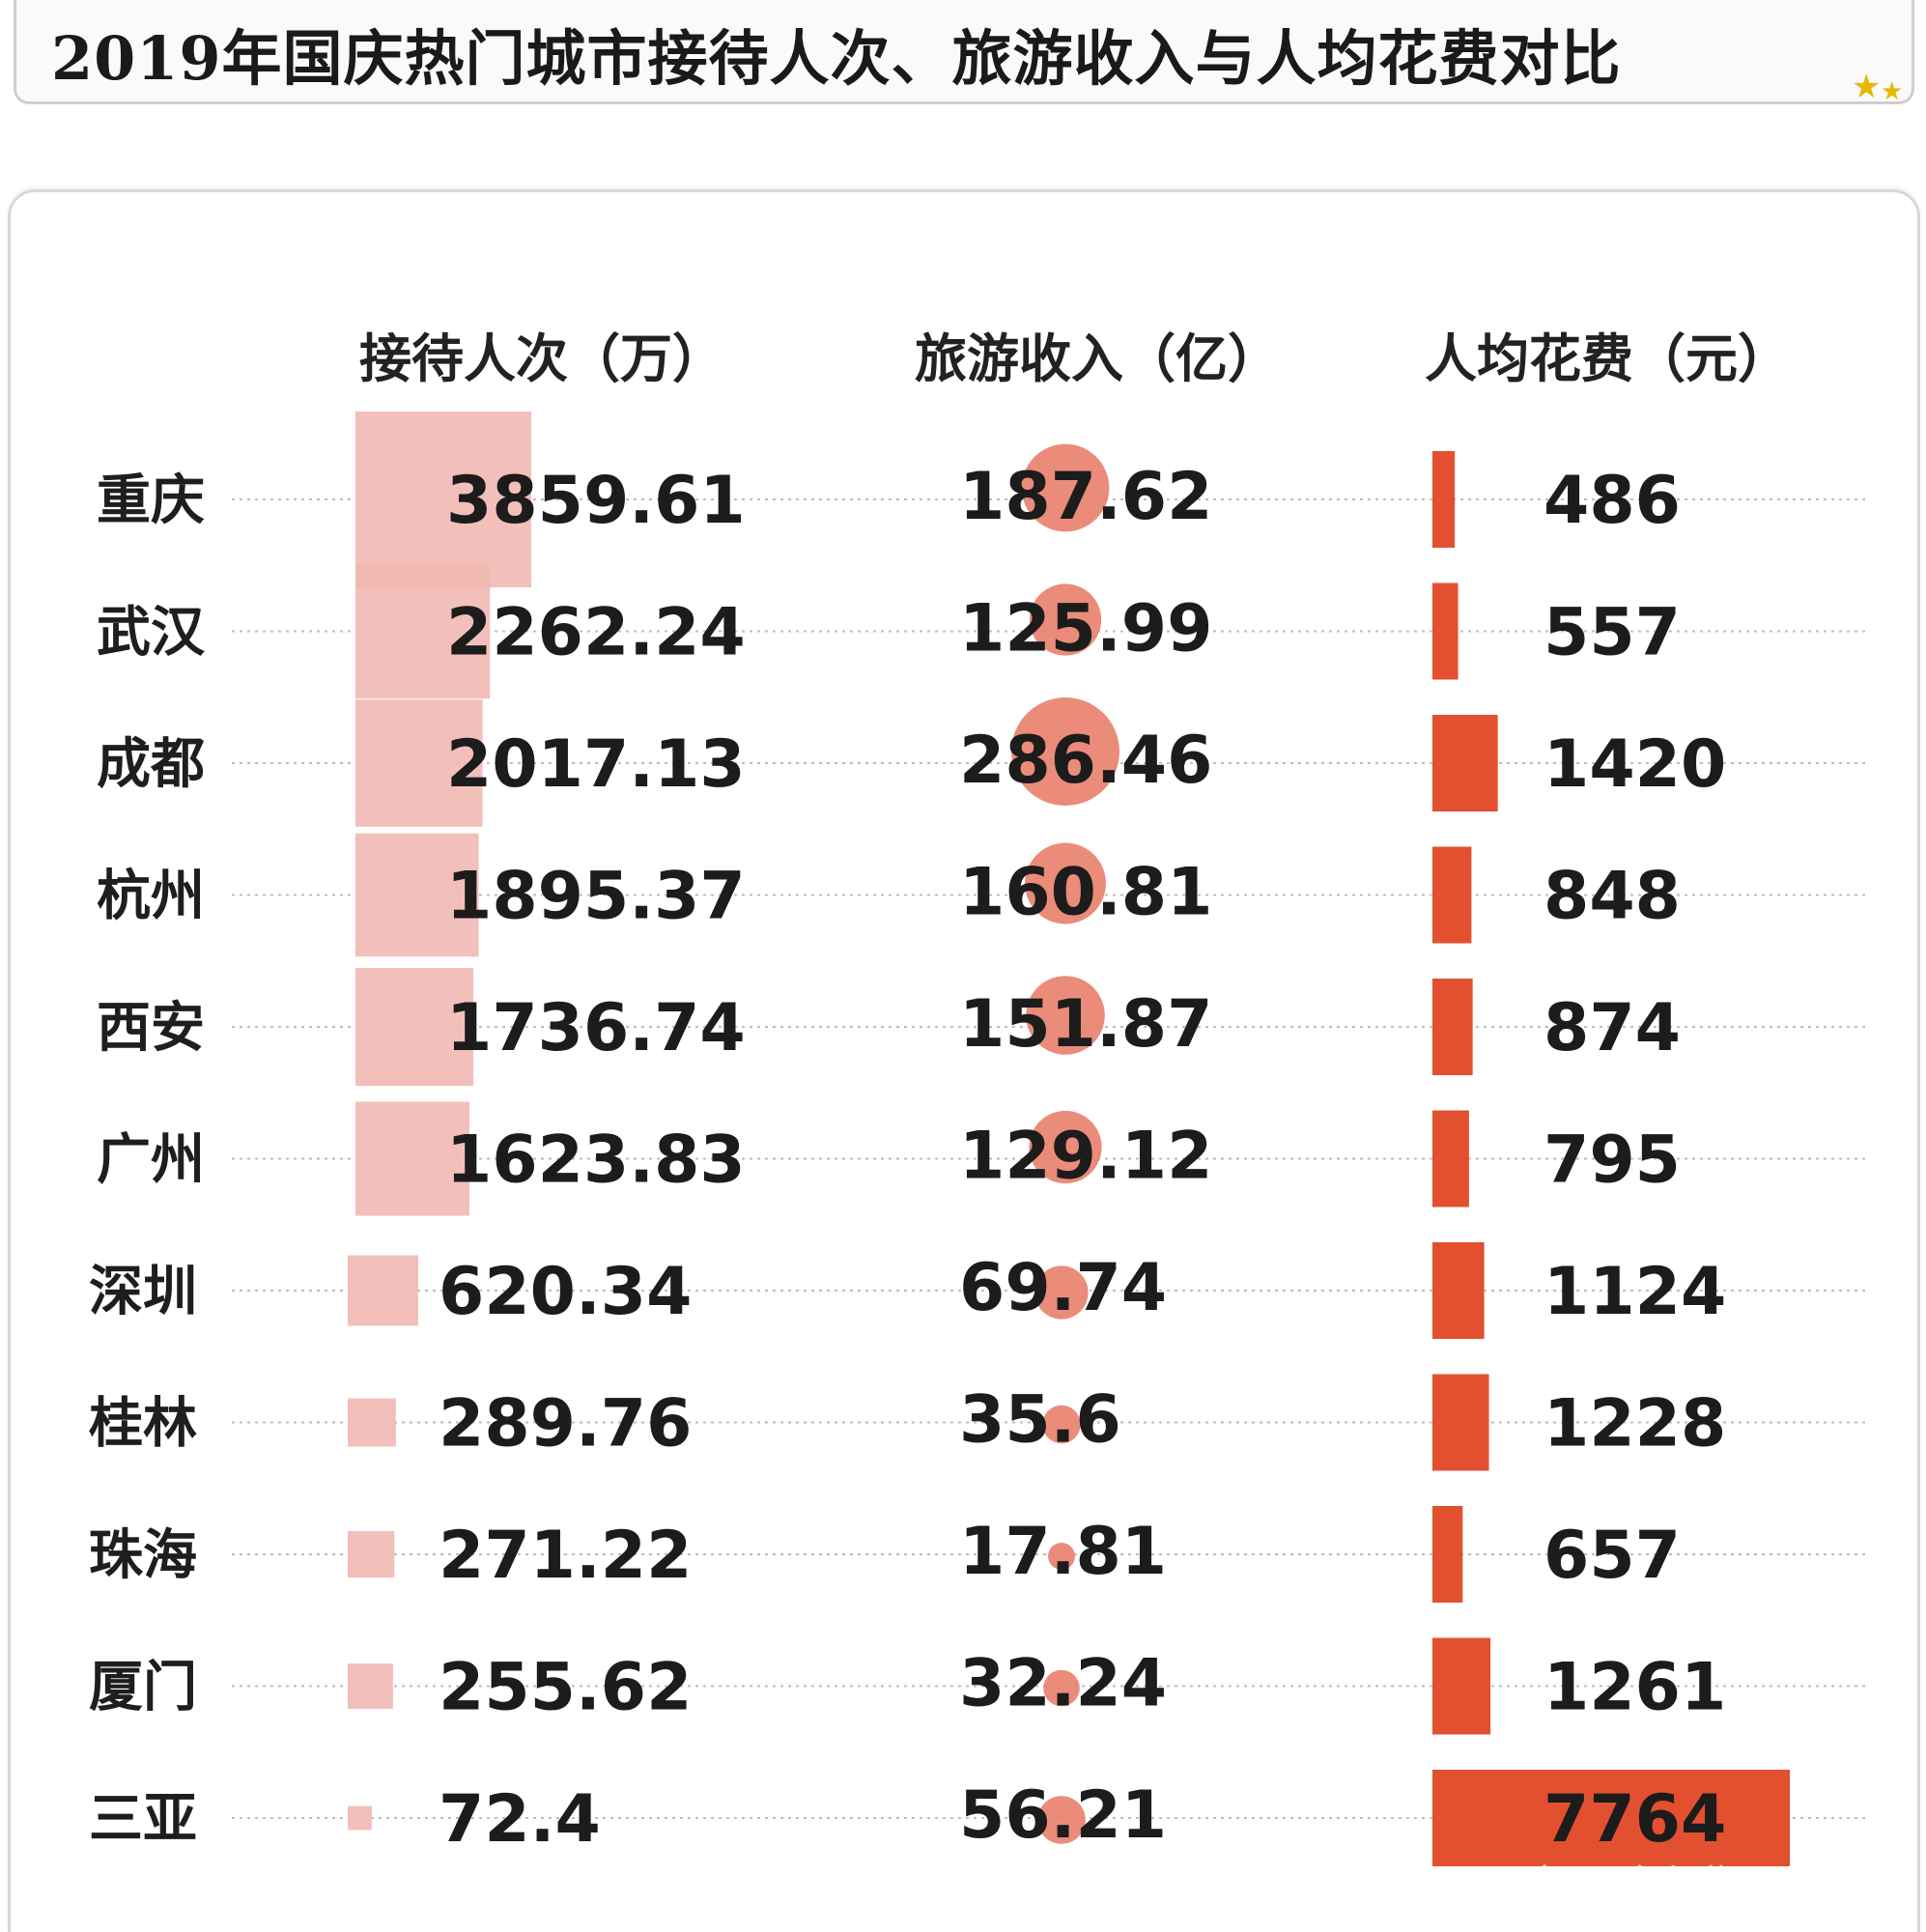 The width and height of the screenshot is (1926, 1932). Describe the element at coordinates (151, 1160) in the screenshot. I see `city-label: 广州` at that location.